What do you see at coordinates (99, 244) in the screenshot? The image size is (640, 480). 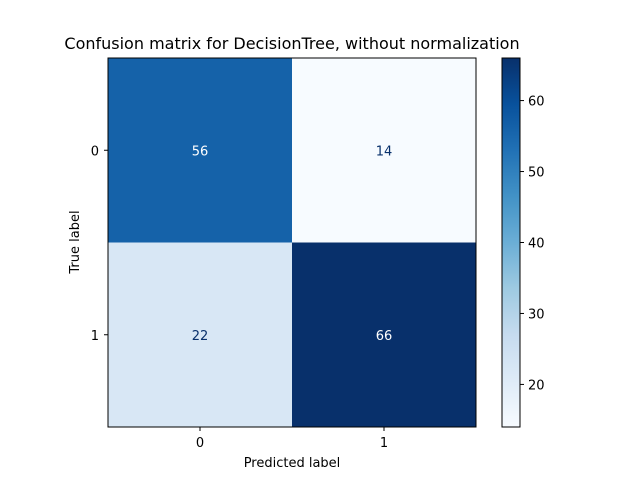 I see `y-axis-ticks: 01` at bounding box center [99, 244].